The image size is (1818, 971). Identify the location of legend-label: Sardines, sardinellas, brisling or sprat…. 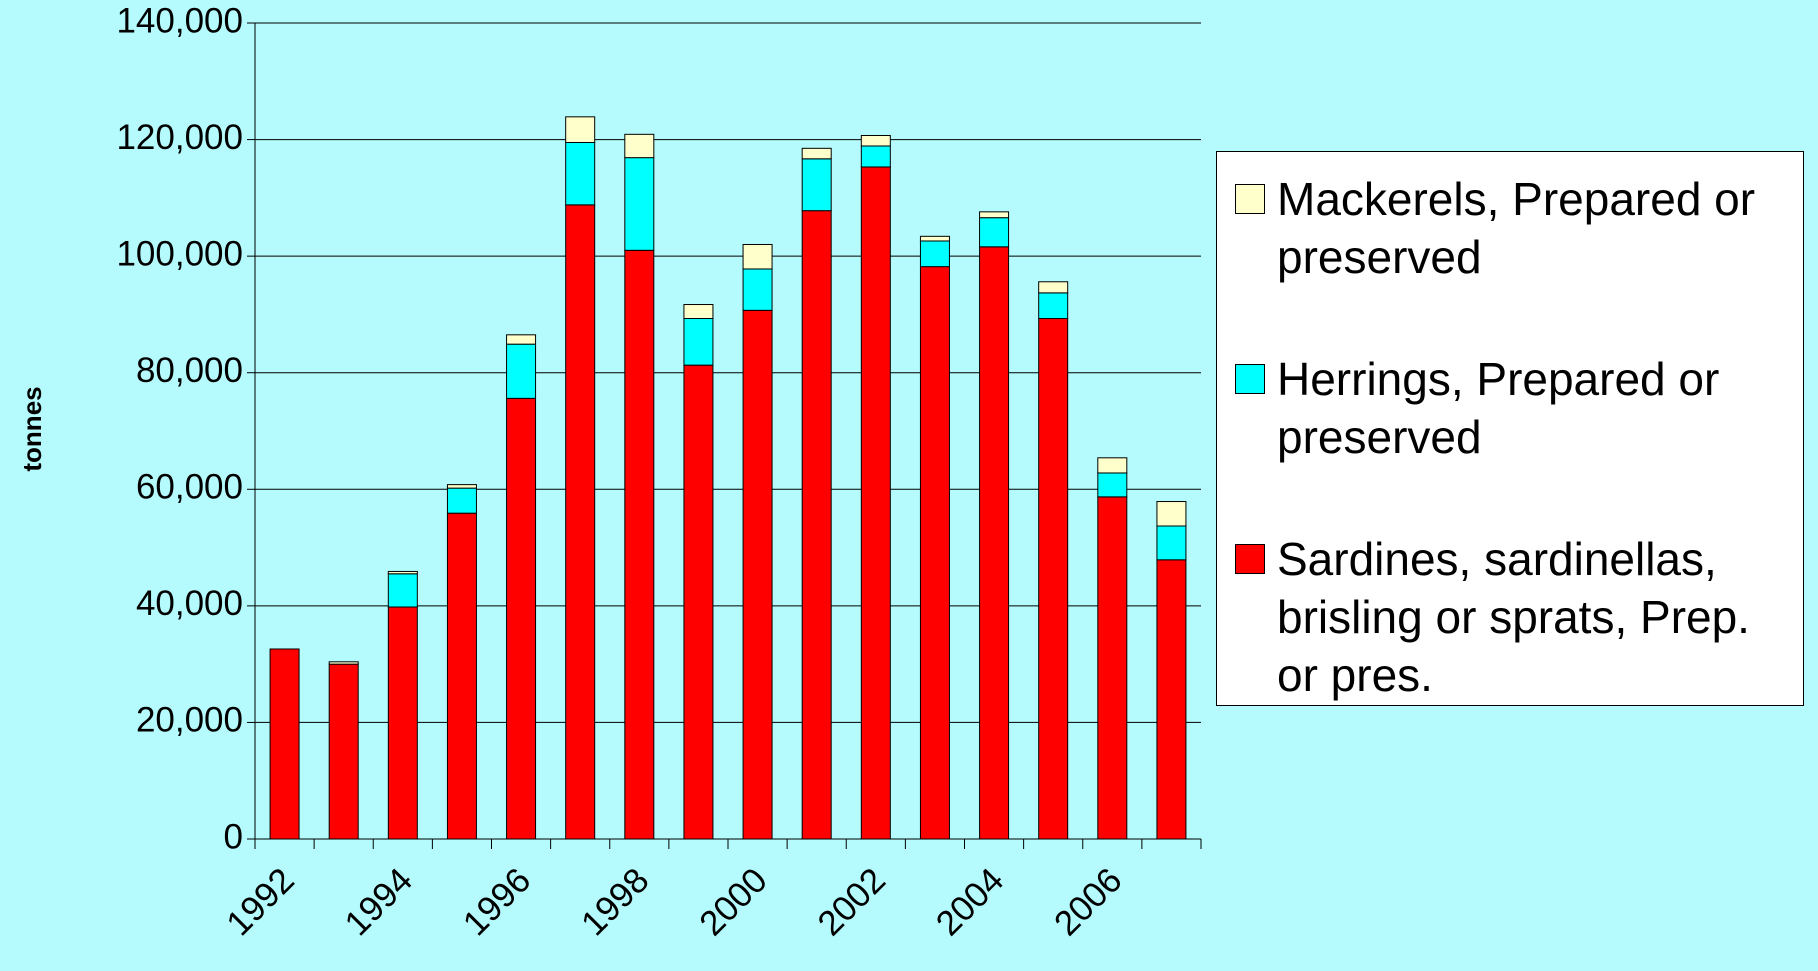
(1513, 617).